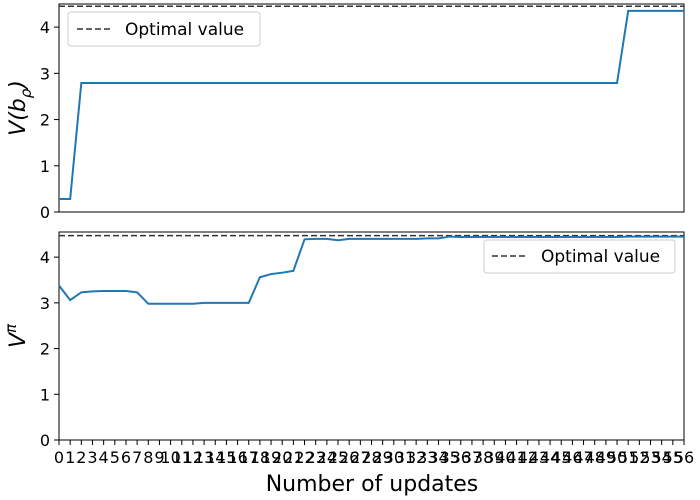 Image resolution: width=700 pixels, height=500 pixels. What do you see at coordinates (271, 457) in the screenshot?
I see `x-tick-label: 19` at bounding box center [271, 457].